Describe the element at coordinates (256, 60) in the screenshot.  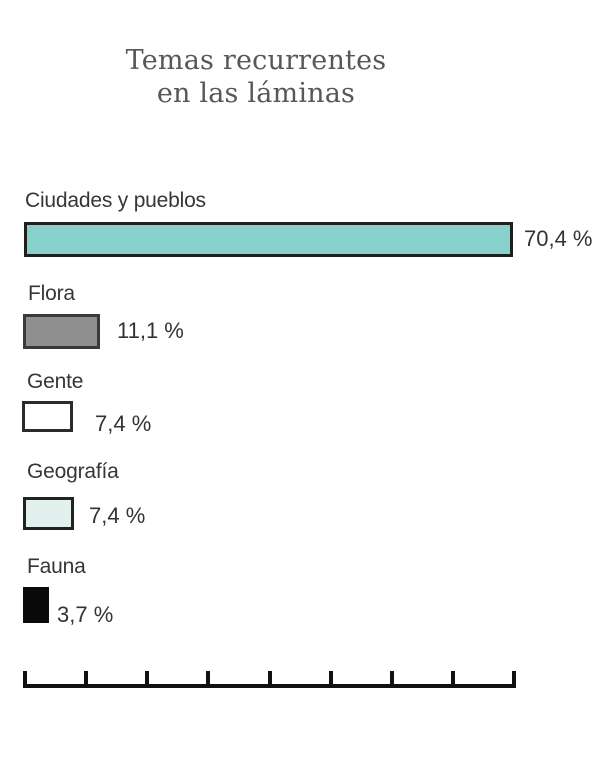
I see `chart-title-line1: Temas recurrentes` at that location.